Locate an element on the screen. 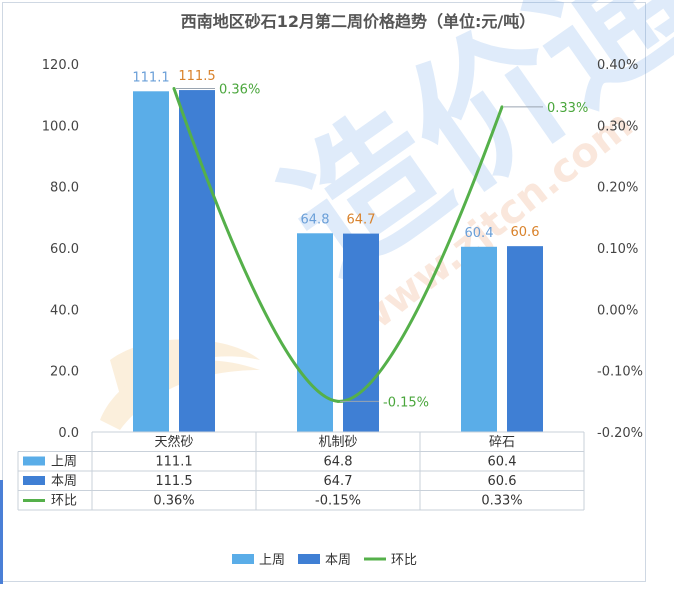 The image size is (674, 589). table-cell: 0.36% is located at coordinates (173, 501).